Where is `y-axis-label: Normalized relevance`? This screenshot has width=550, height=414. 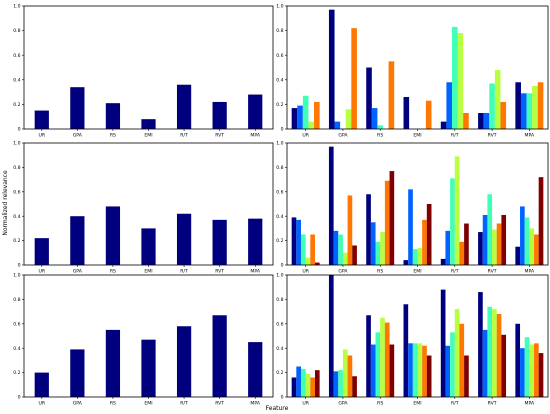 y-axis-label: Normalized relevance is located at coordinates (5, 203).